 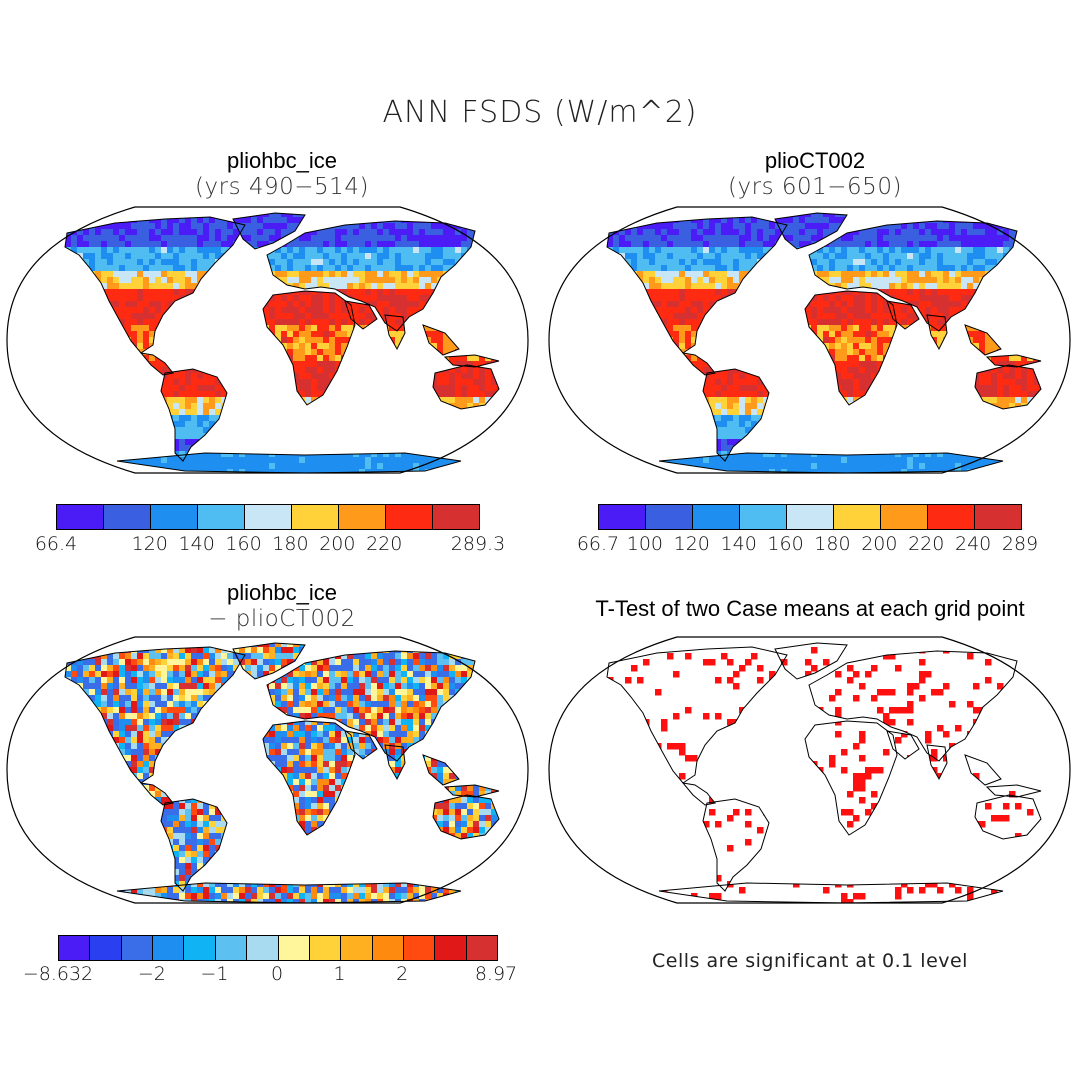 What do you see at coordinates (58, 974) in the screenshot?
I see `colorbar-tick-label: −8.632` at bounding box center [58, 974].